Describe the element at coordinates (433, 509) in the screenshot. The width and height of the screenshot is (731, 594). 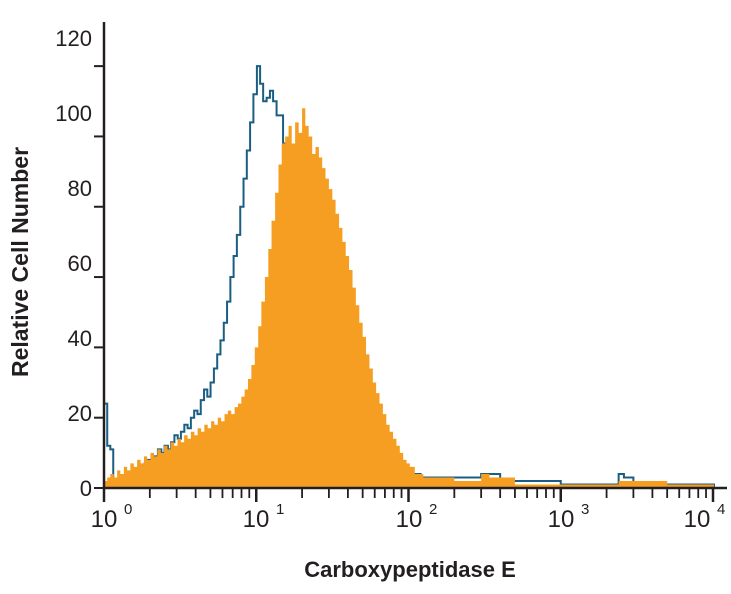
I see `x-tick-exponent: 2` at that location.